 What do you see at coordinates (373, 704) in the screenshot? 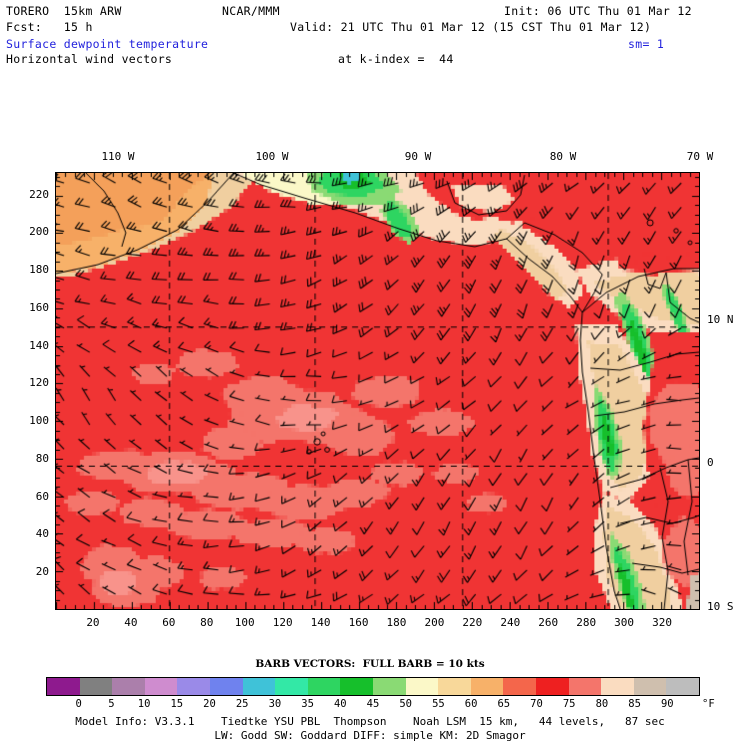
I see `colorbar-tick-45: 45` at bounding box center [373, 704].